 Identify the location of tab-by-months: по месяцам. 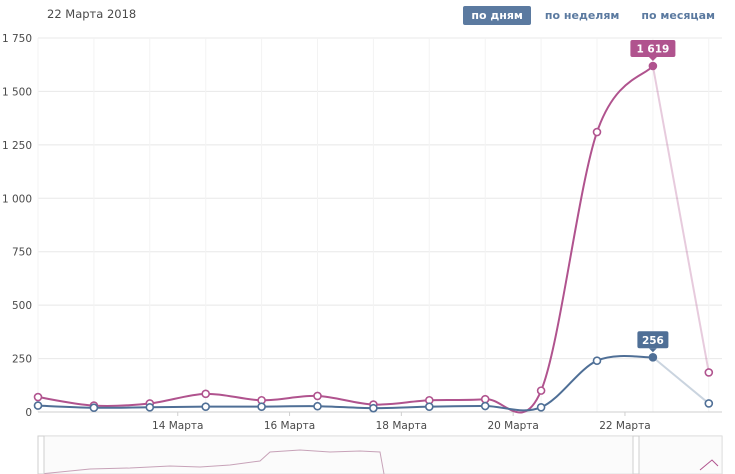
(678, 15).